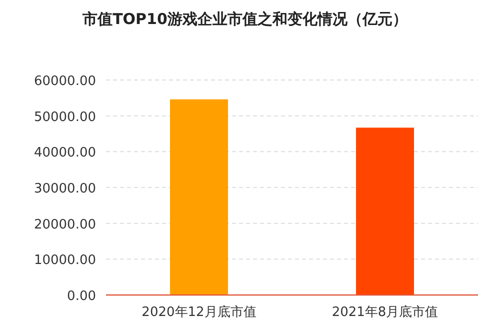  I want to click on y-tick-label: 10000.00, so click(65, 260).